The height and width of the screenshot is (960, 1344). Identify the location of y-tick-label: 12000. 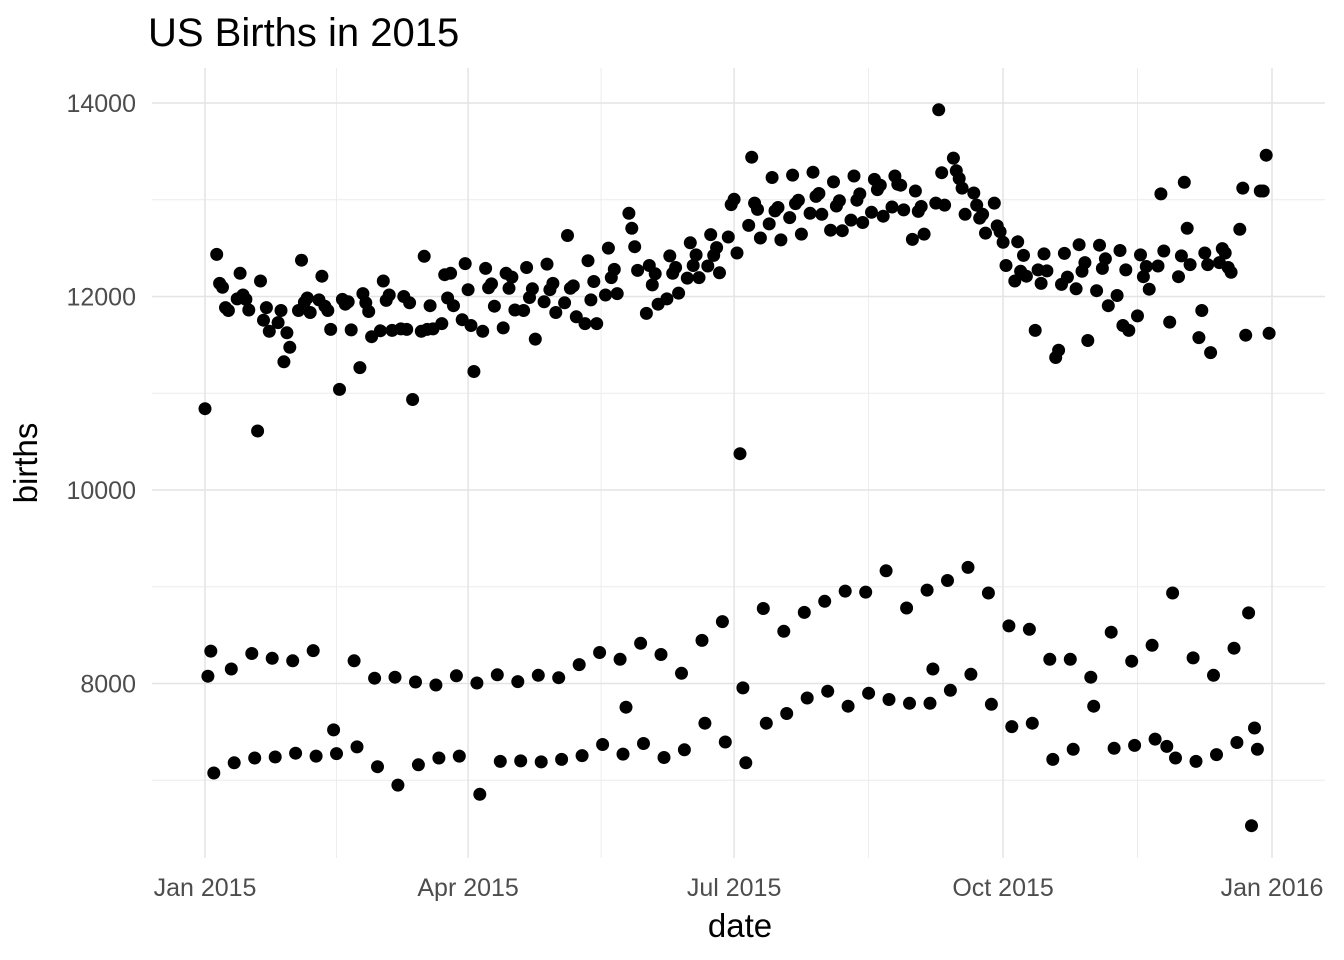
(101, 298).